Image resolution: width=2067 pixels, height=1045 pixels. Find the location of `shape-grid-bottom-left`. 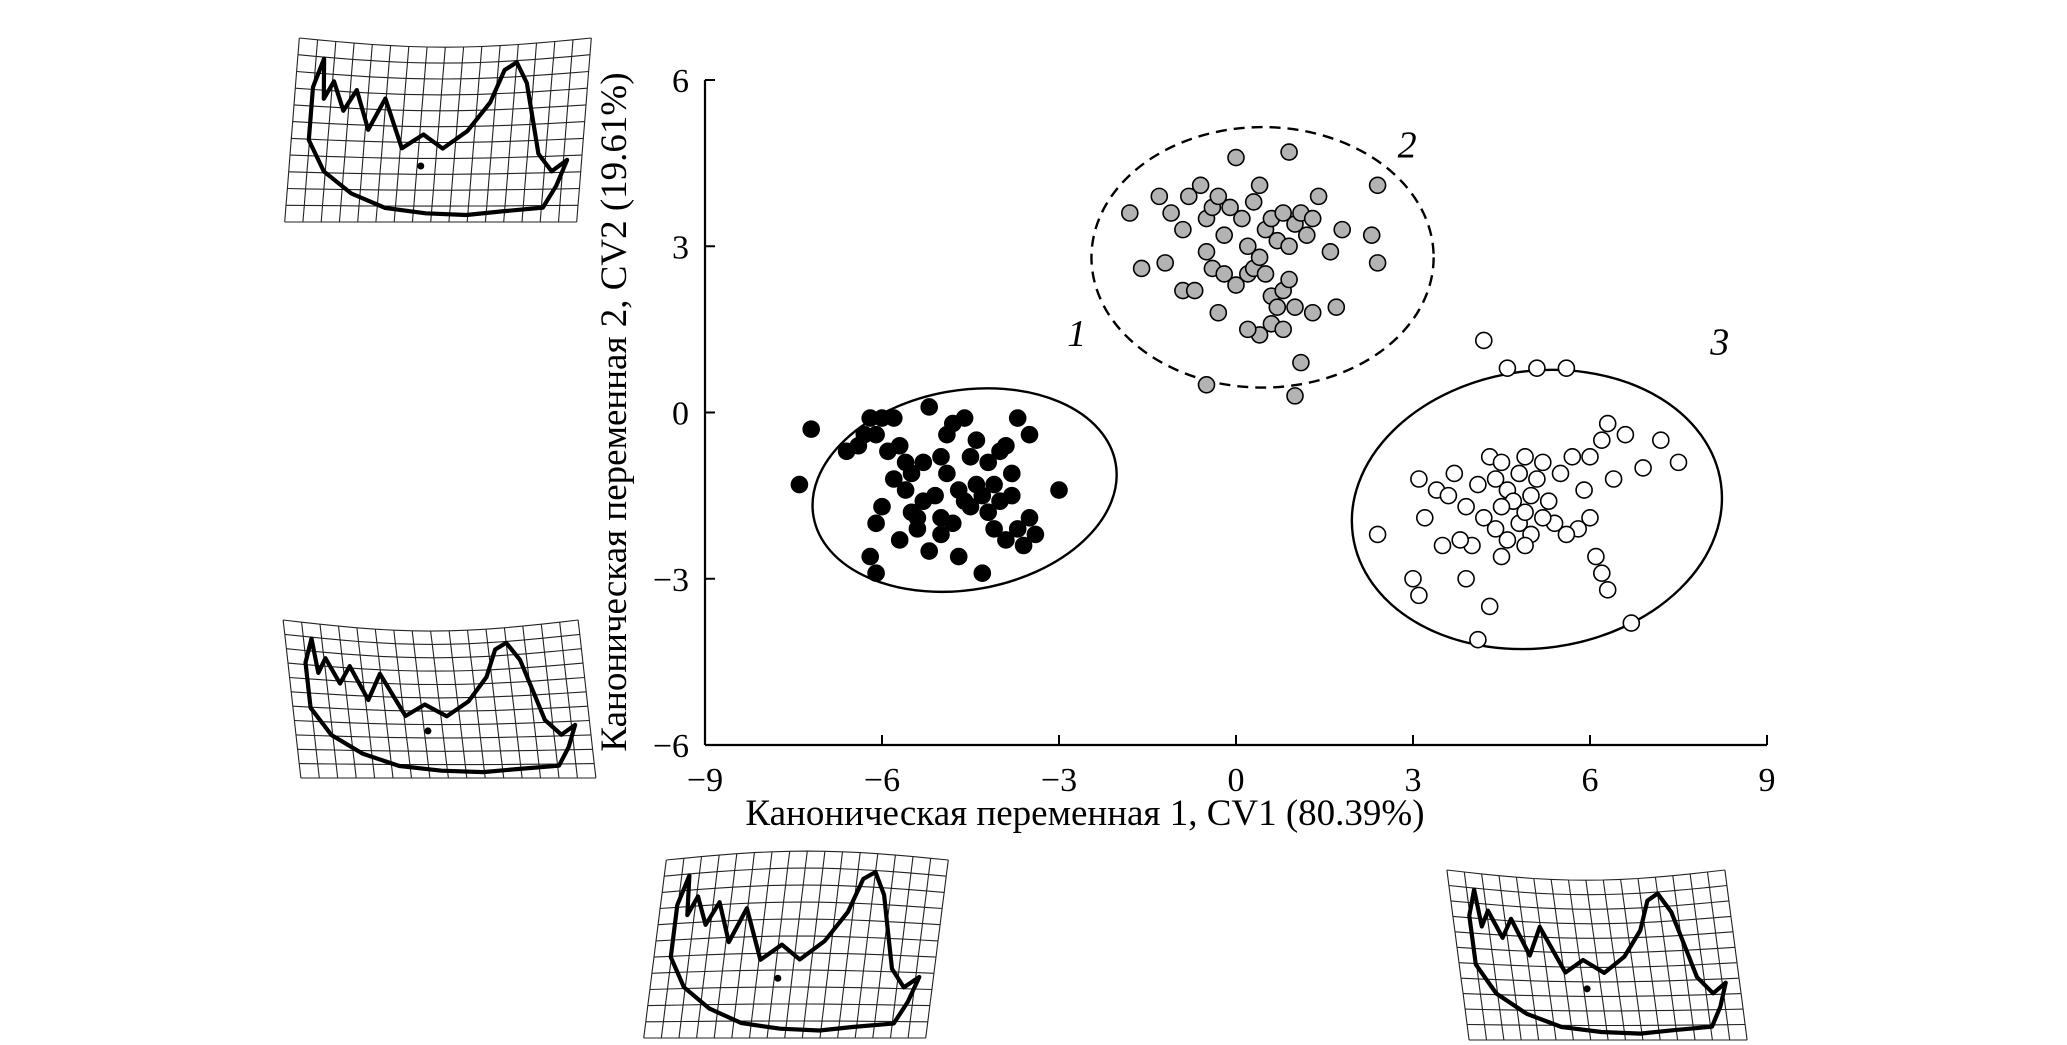

shape-grid-bottom-left is located at coordinates (796, 944).